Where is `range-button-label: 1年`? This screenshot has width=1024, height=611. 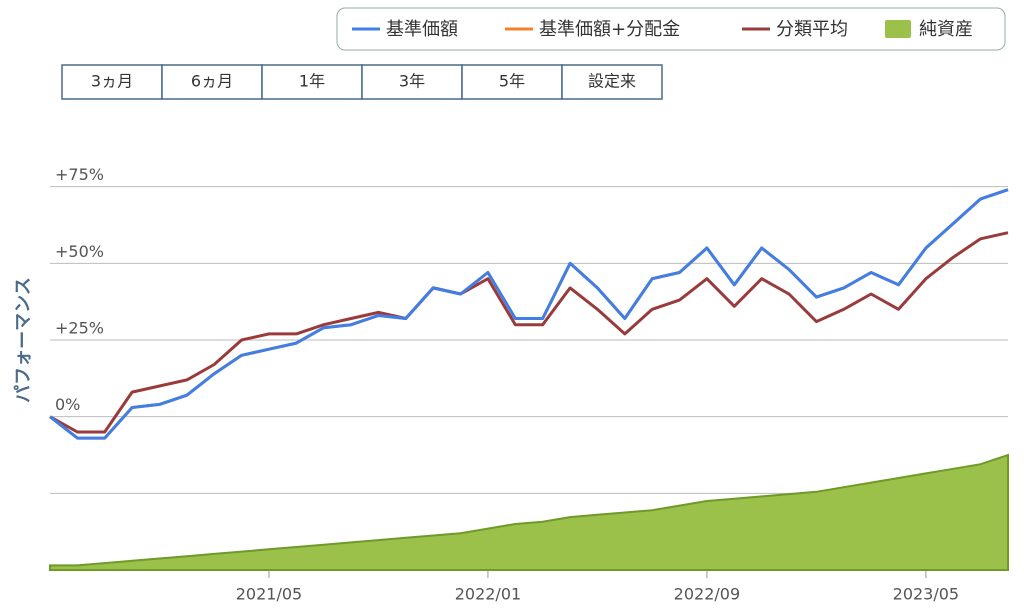 range-button-label: 1年 is located at coordinates (312, 81).